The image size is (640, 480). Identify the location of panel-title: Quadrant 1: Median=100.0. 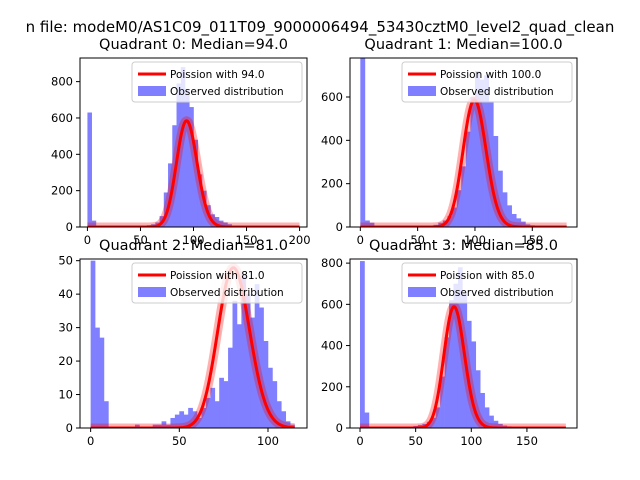
(463, 45).